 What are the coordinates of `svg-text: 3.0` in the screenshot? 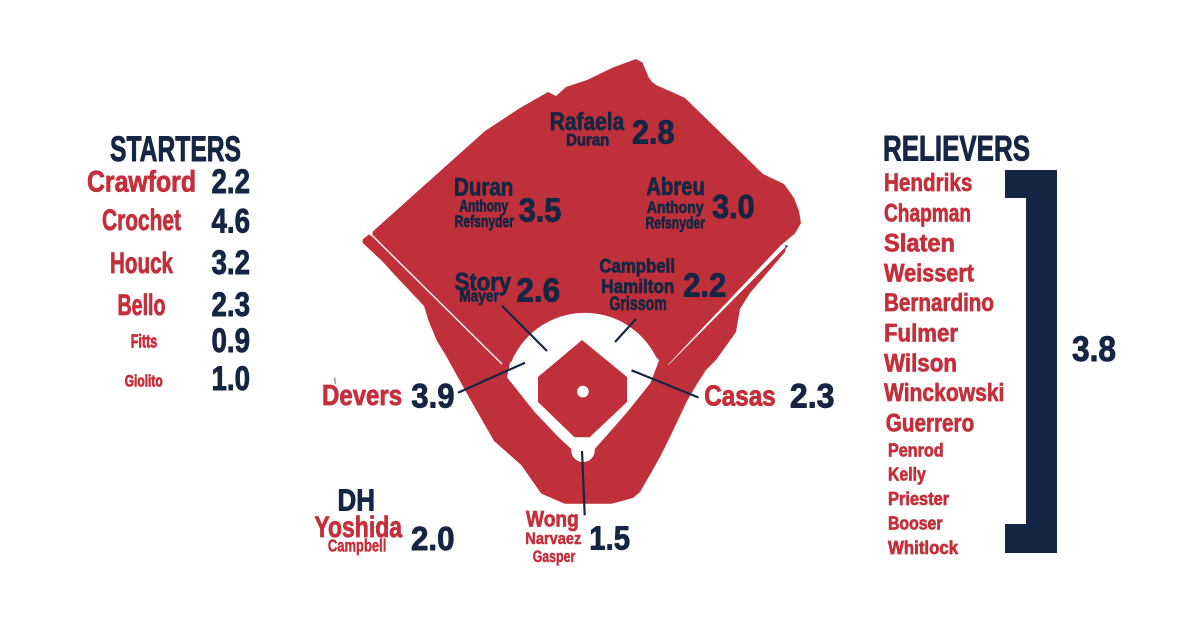 It's located at (733, 206).